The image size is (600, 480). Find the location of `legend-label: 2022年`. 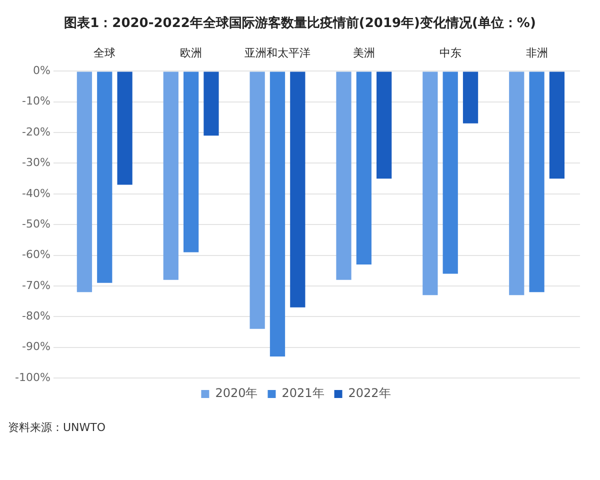

legend-label: 2022年 is located at coordinates (369, 393).